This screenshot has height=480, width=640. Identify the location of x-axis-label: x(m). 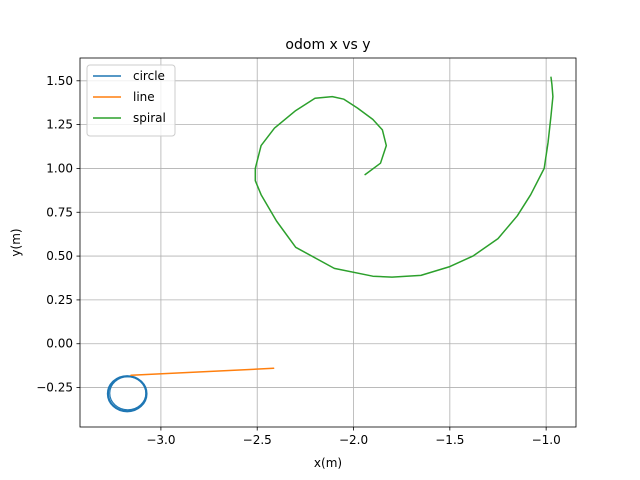
(328, 463).